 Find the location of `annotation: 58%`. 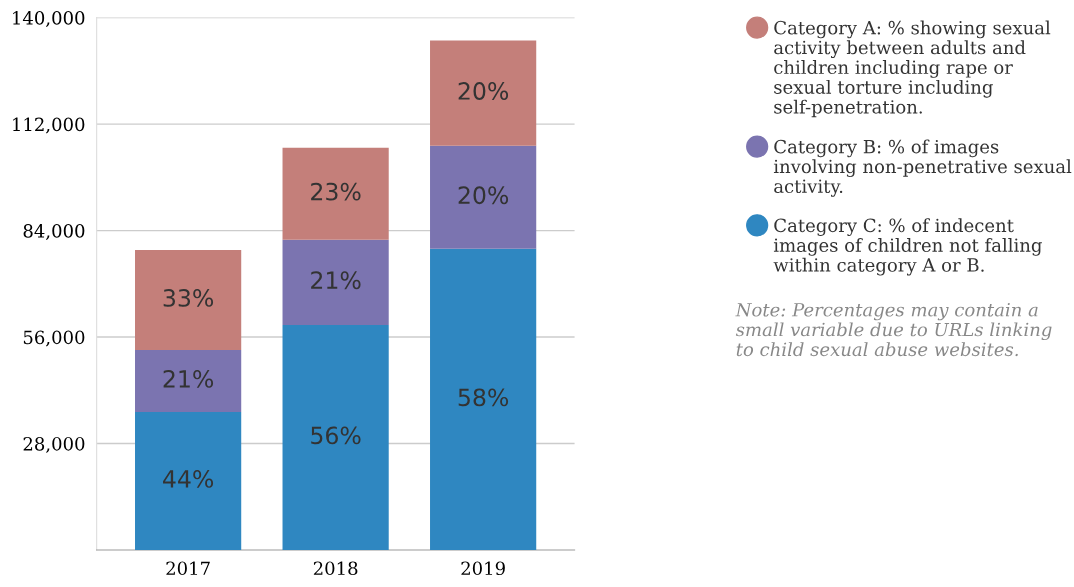

annotation: 58% is located at coordinates (483, 397).